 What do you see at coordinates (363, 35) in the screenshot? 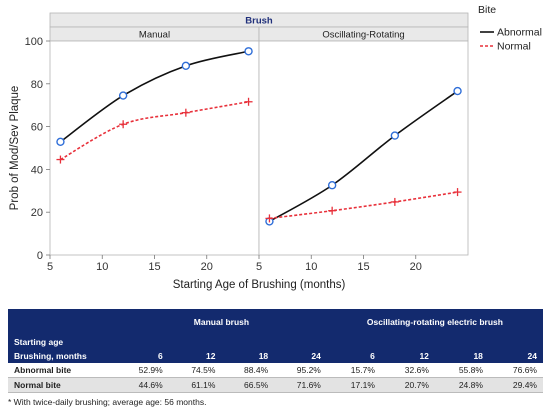
I see `panel-label-oscillating: Oscillating-Rotating` at bounding box center [363, 35].